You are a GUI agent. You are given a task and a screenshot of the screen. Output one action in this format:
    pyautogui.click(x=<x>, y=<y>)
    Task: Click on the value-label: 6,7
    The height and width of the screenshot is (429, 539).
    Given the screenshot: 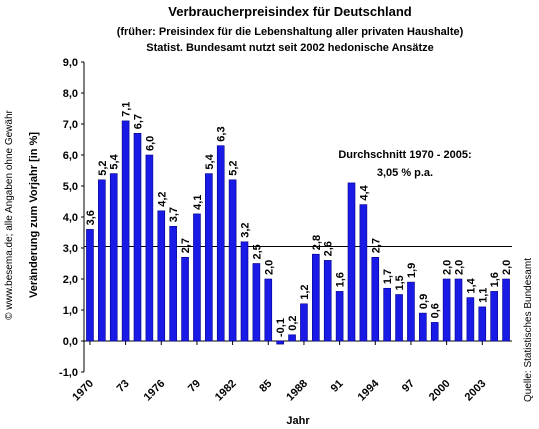 What is the action you would take?
    pyautogui.click(x=139, y=121)
    